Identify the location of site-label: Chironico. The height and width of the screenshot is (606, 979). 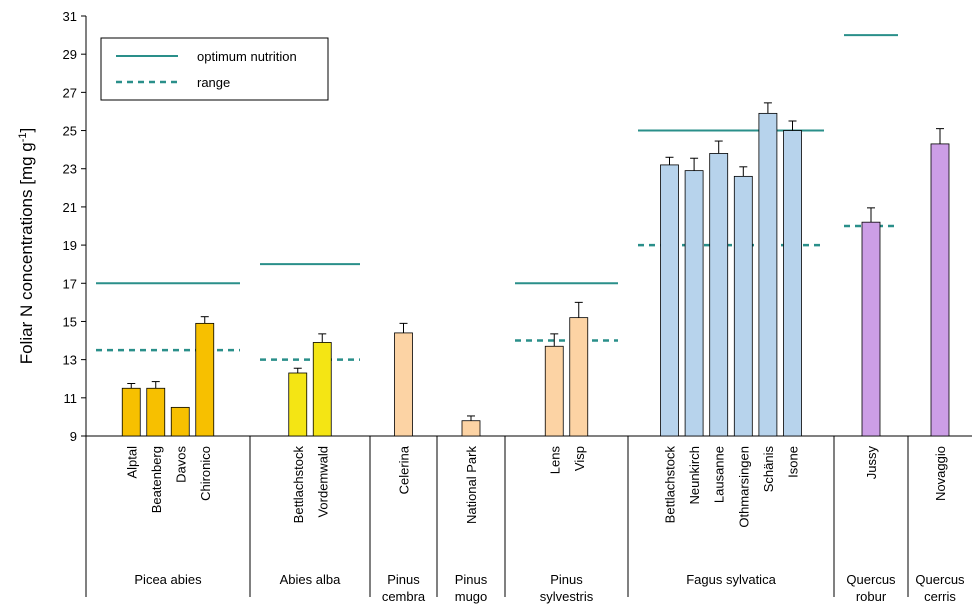
(205, 473).